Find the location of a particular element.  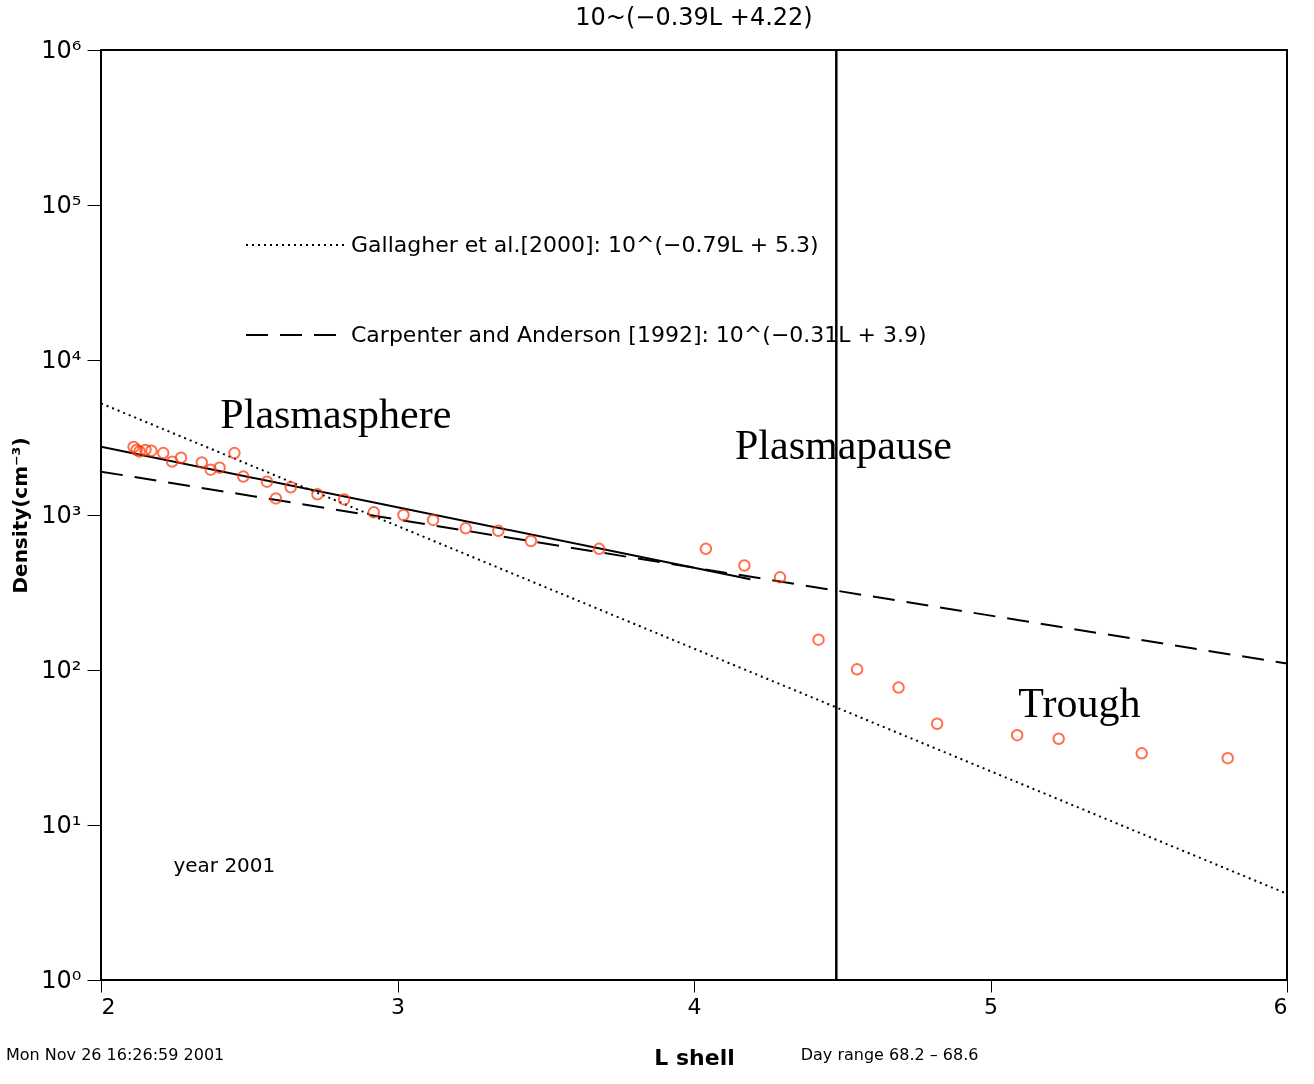

x-tick-label: 6 is located at coordinates (1280, 1006).